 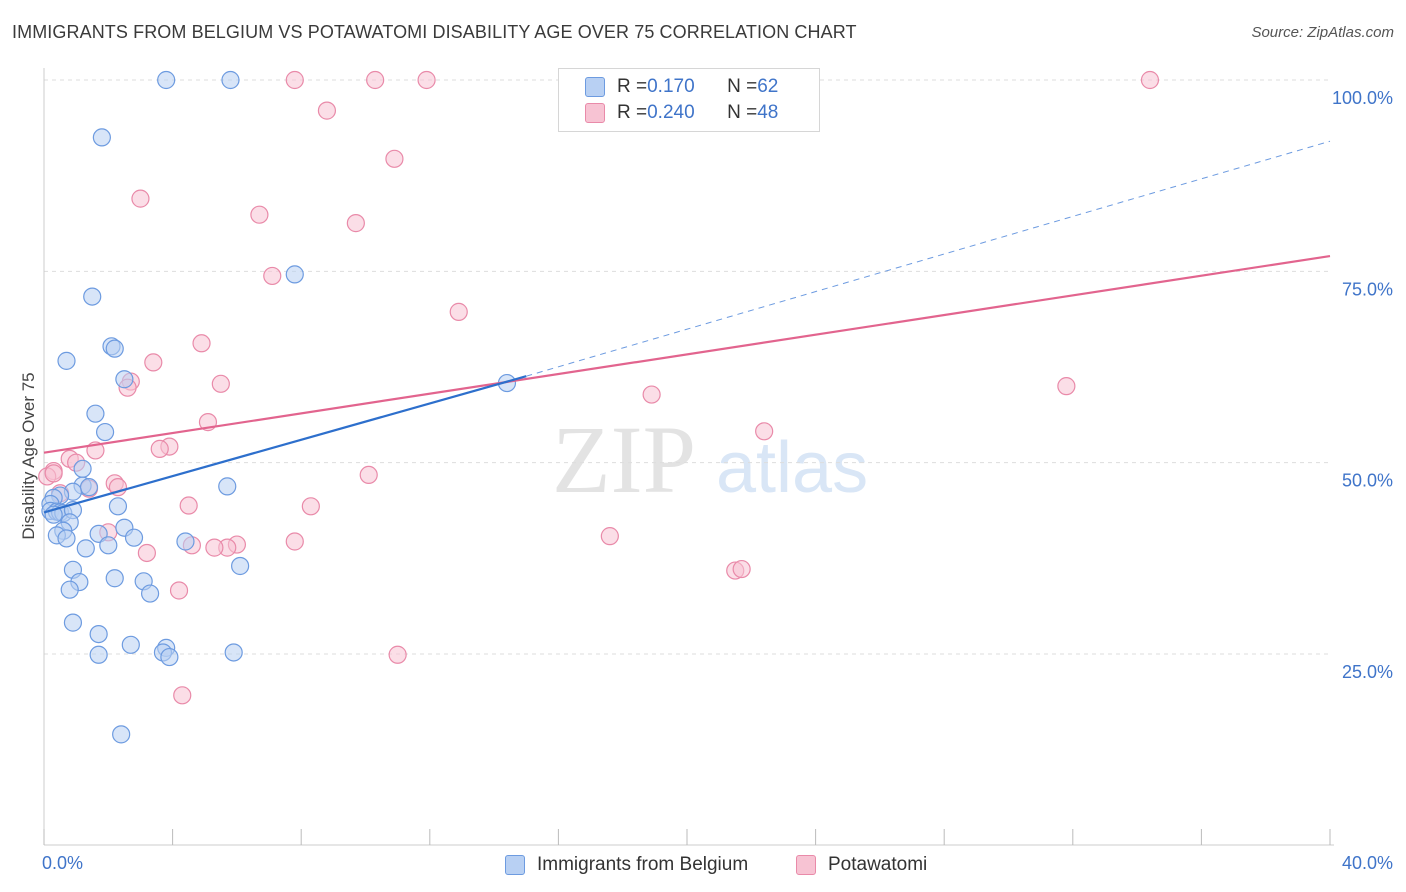 I want to click on legend-row-belgium: R = 0.170 N = 62, so click(x=681, y=87).